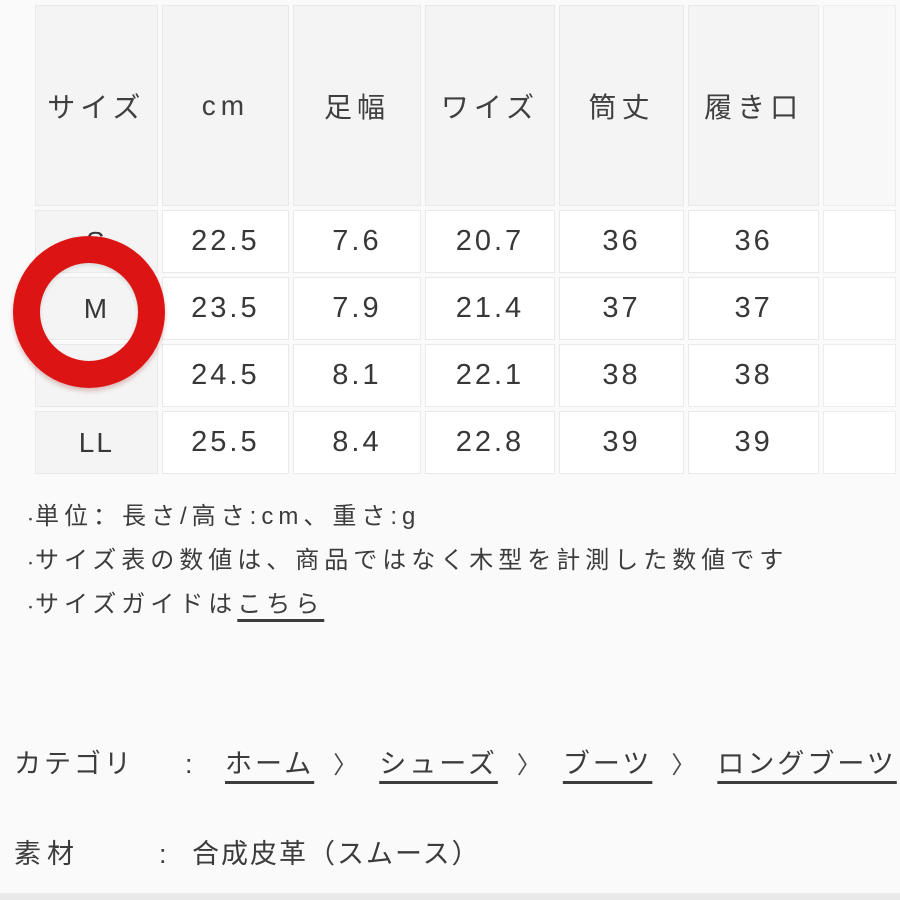 The width and height of the screenshot is (900, 900). I want to click on material-colon: :, so click(164, 854).